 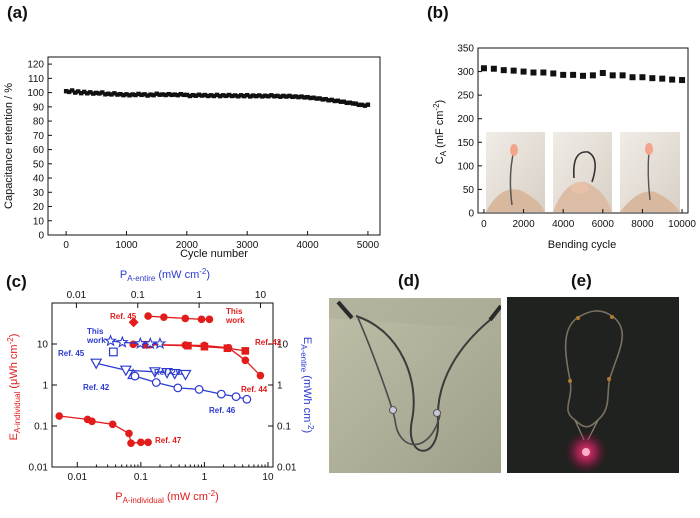 I want to click on chart-b-ytick-label: 200, so click(x=465, y=119).